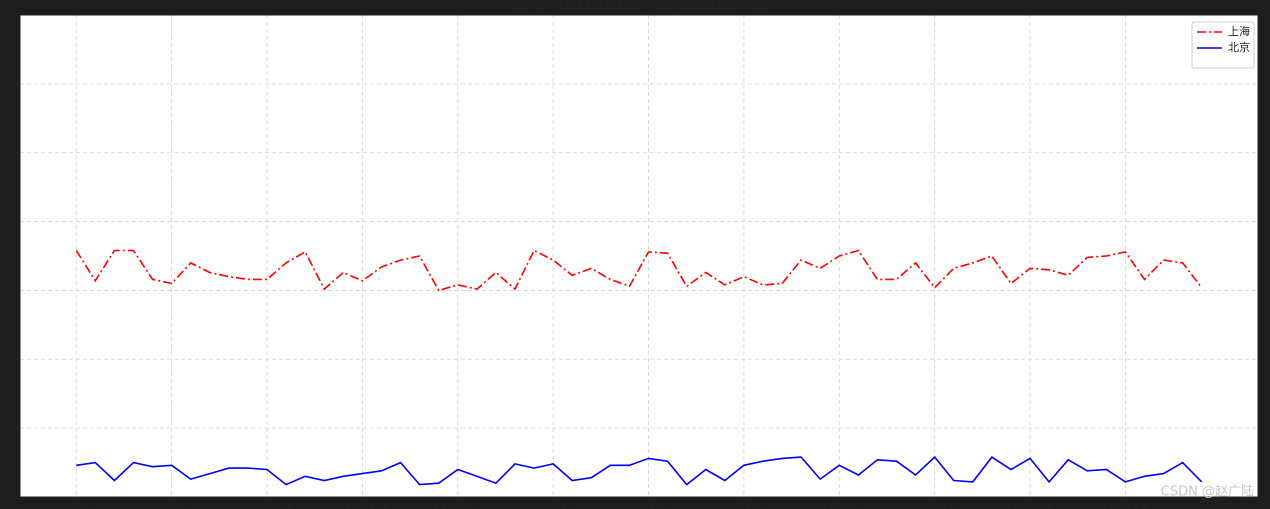  I want to click on x-tick-label: 11点0分, so click(76, 506).